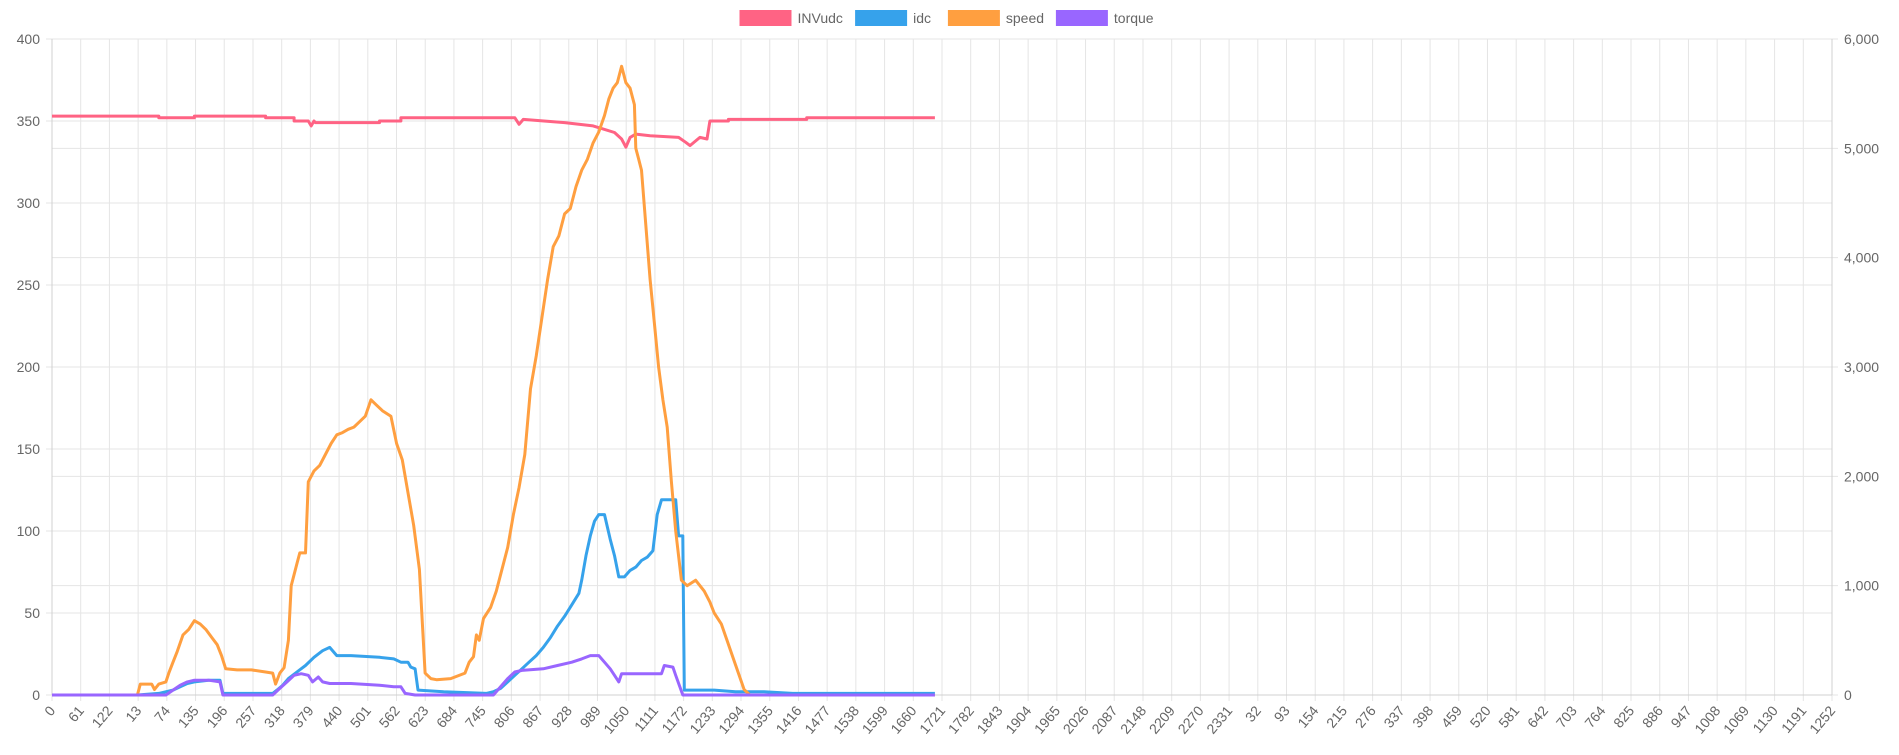 The width and height of the screenshot is (1899, 755). Describe the element at coordinates (788, 719) in the screenshot. I see `x-tick-label: 1416` at that location.